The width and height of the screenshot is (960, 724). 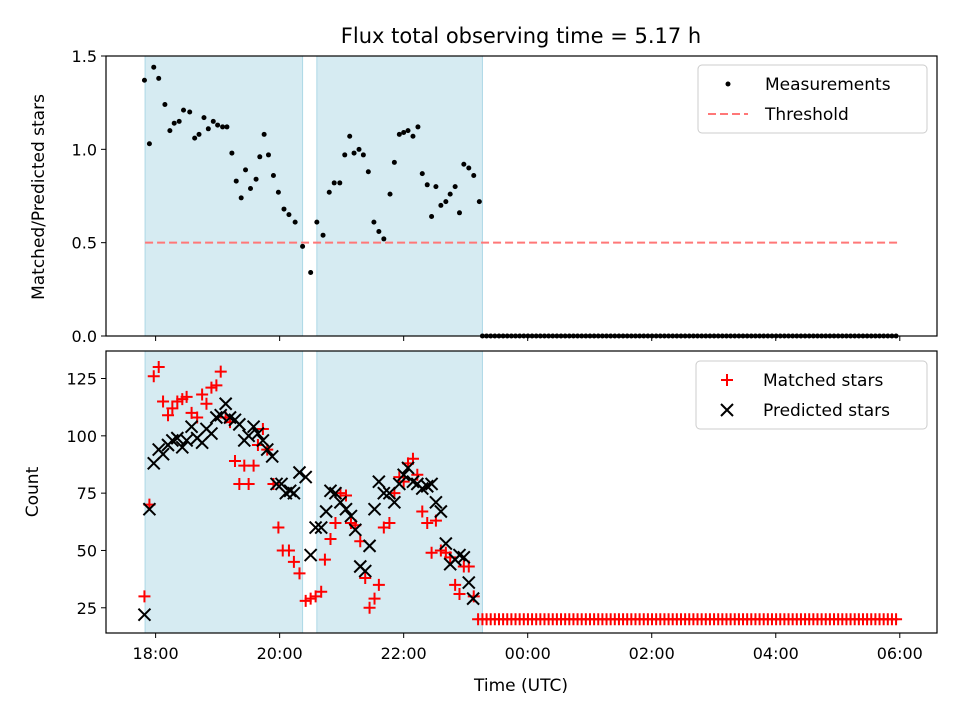 I want to click on bottom-y-tick-label: 75, so click(x=87, y=493).